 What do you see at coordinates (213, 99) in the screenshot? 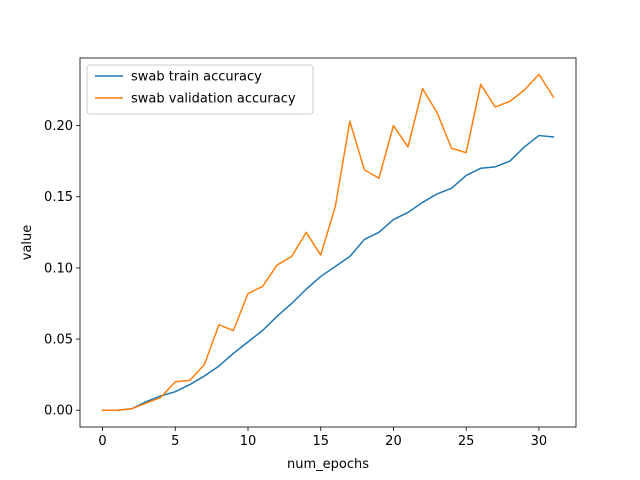
I see `legend-label-validation: swab validation accuracy` at bounding box center [213, 99].